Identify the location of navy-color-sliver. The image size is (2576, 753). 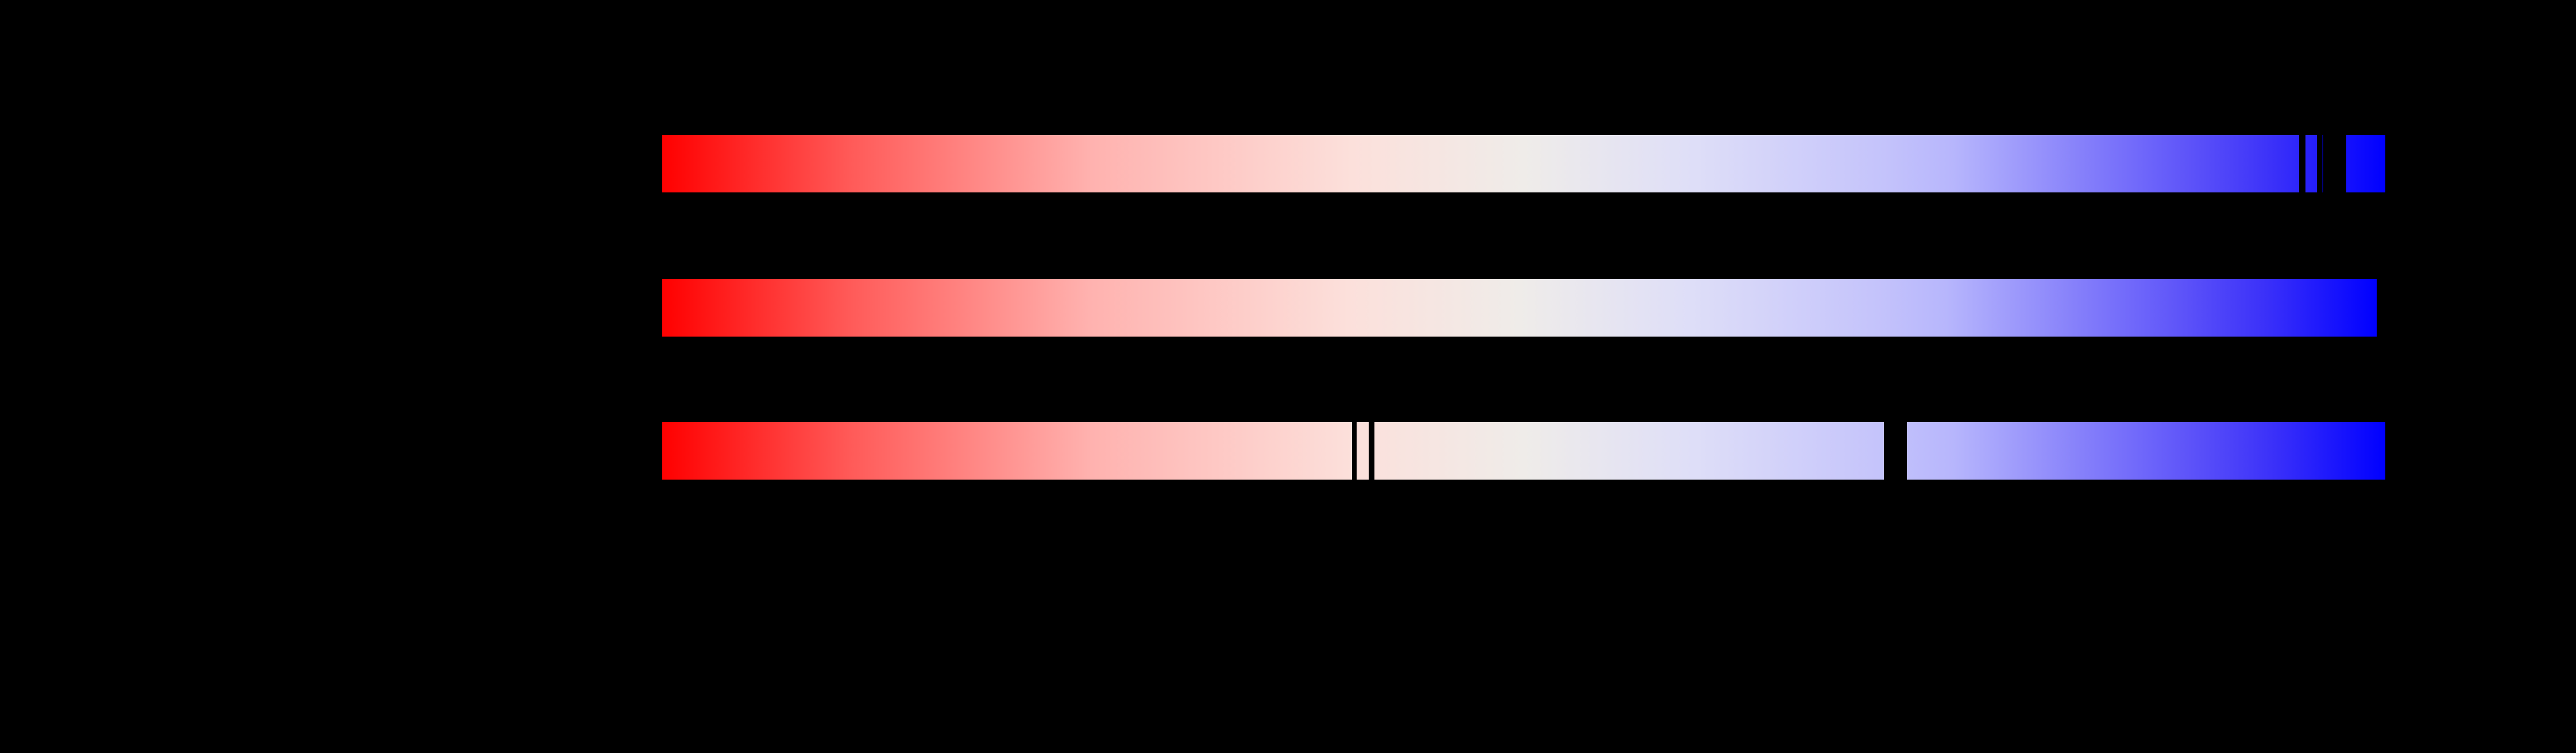
(2322, 163).